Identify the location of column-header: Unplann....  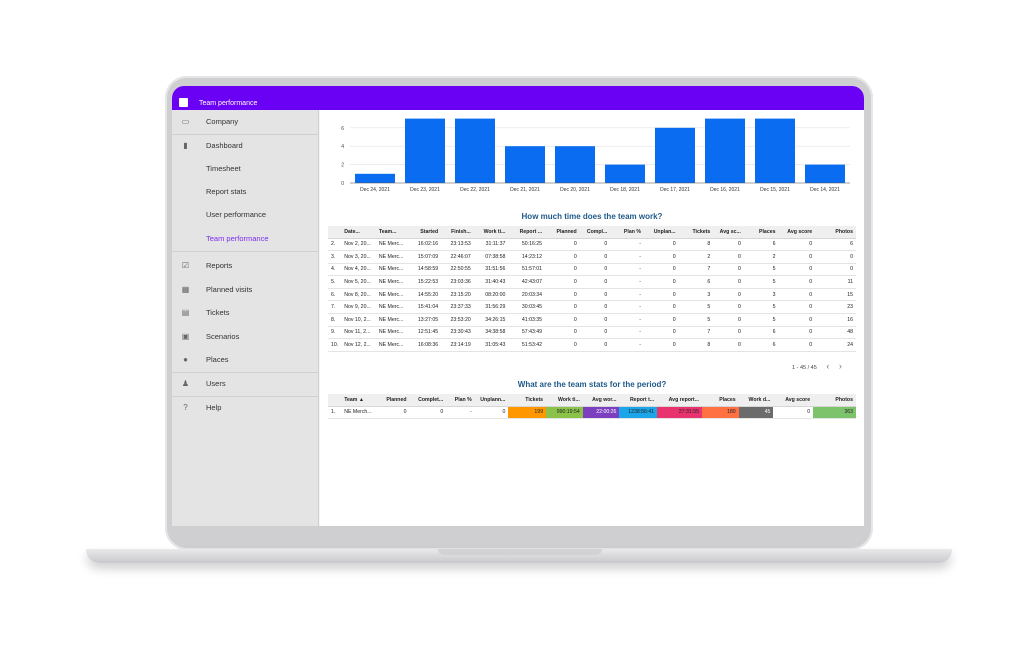
(491, 400).